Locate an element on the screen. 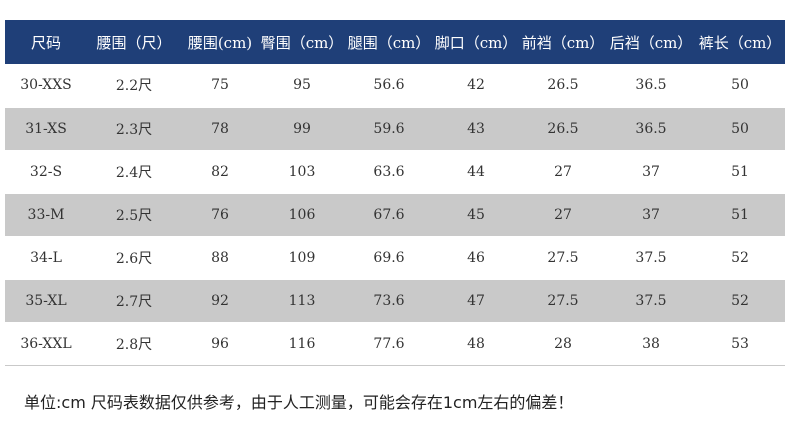  cell-front-rise: 28 is located at coordinates (563, 344).